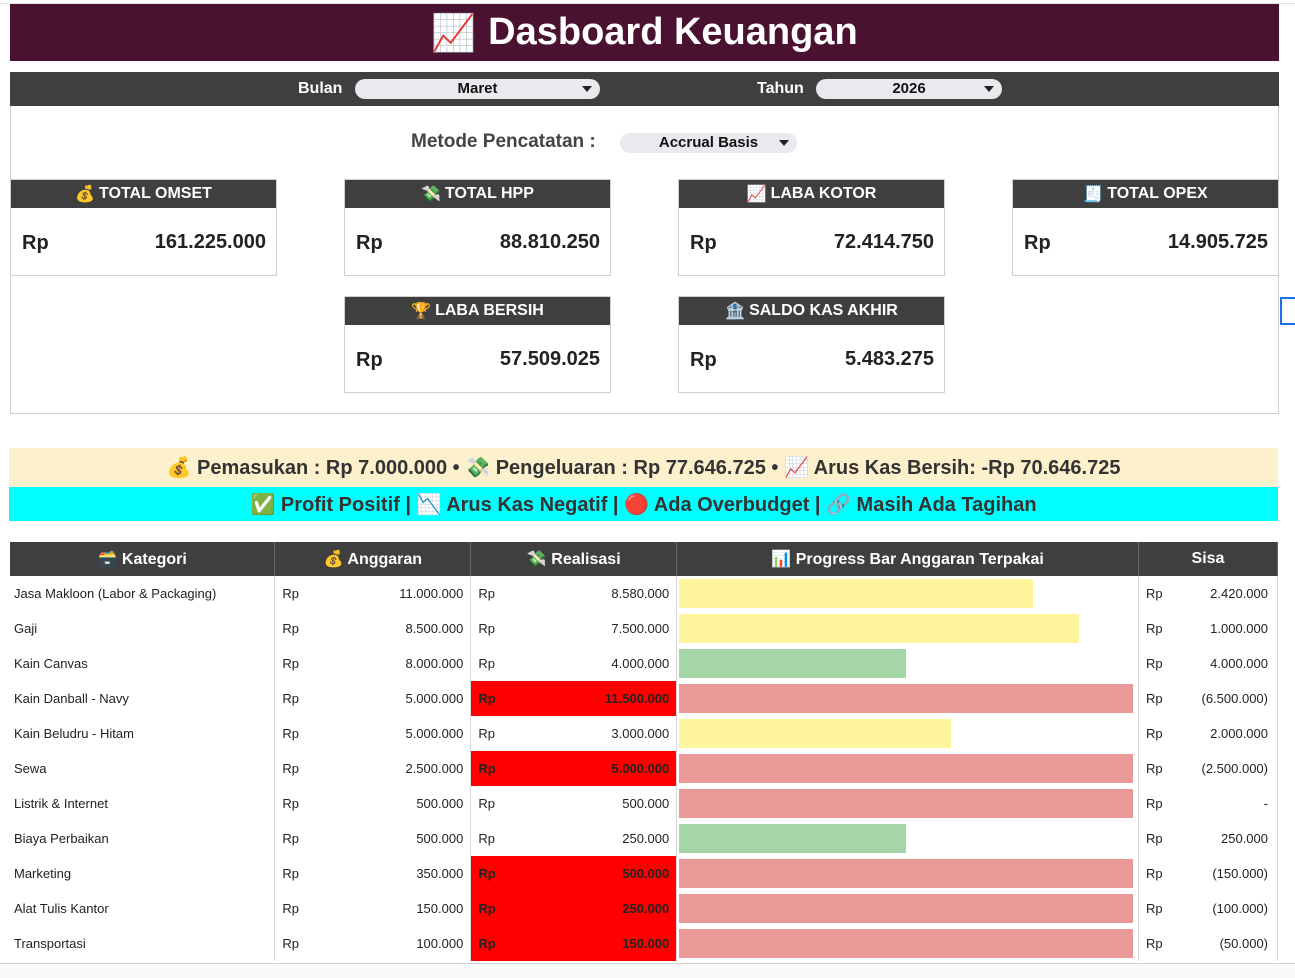 The image size is (1295, 978). What do you see at coordinates (143, 733) in the screenshot?
I see `cell-kategori: Kain Beludru - Hitam` at bounding box center [143, 733].